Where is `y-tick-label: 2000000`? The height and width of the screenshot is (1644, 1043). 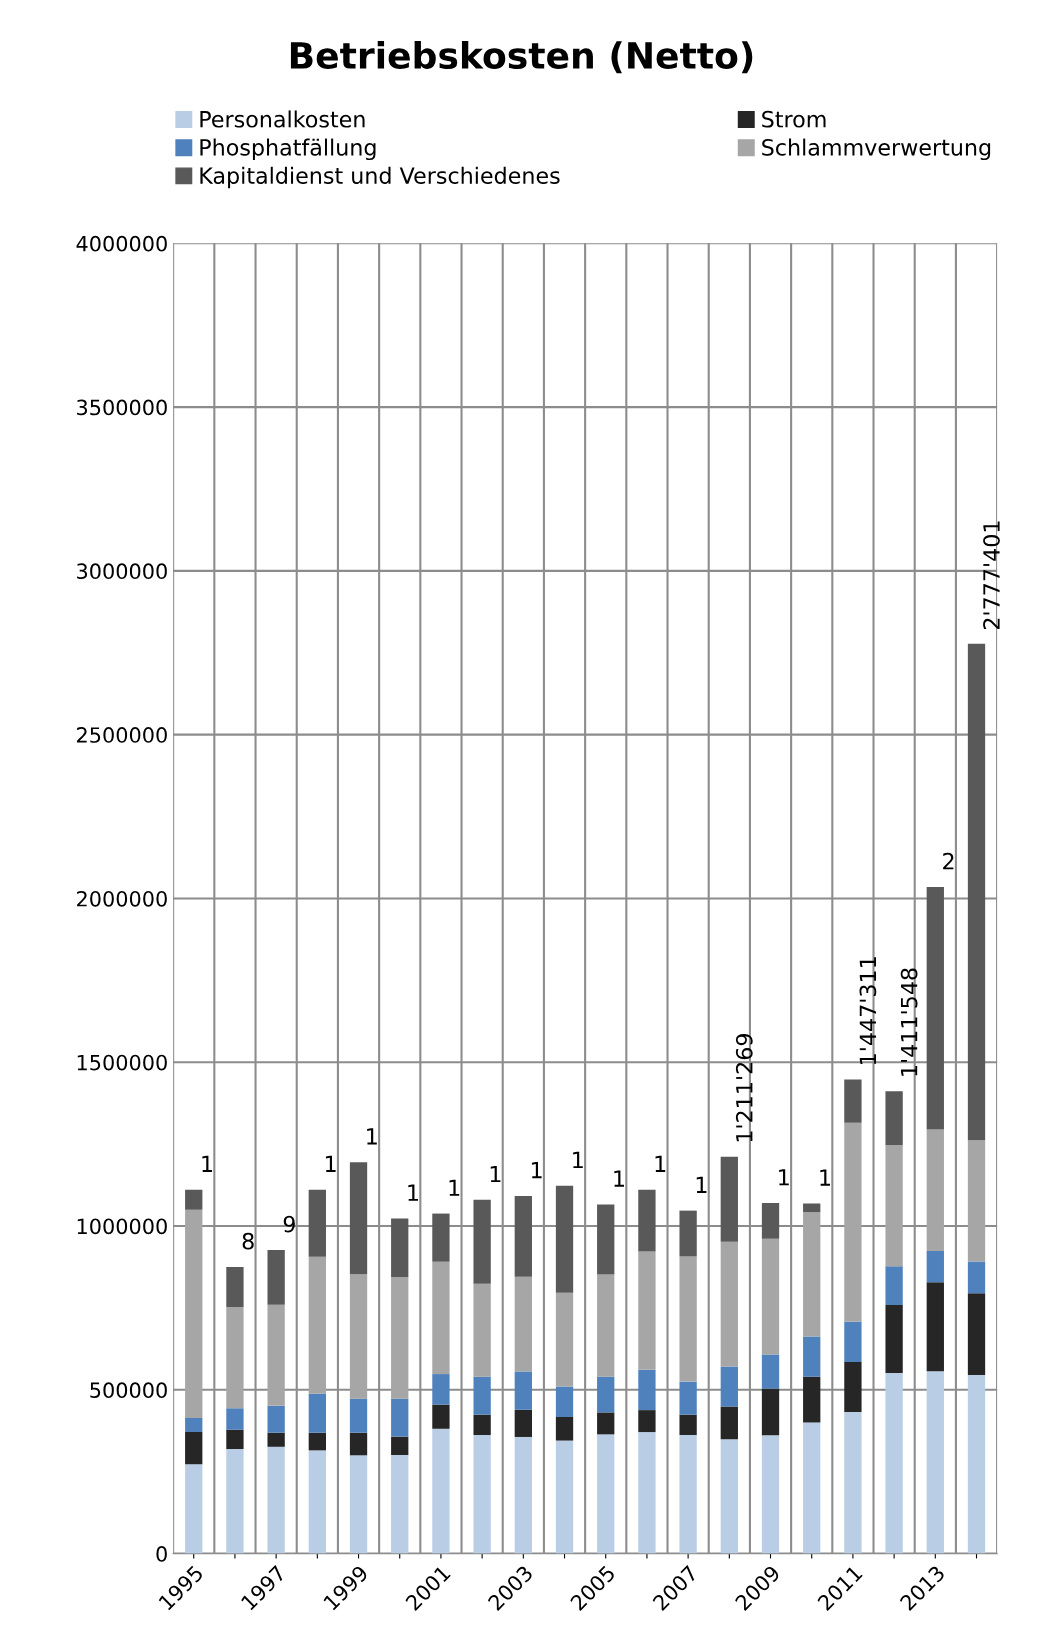 y-tick-label: 2000000 is located at coordinates (122, 898).